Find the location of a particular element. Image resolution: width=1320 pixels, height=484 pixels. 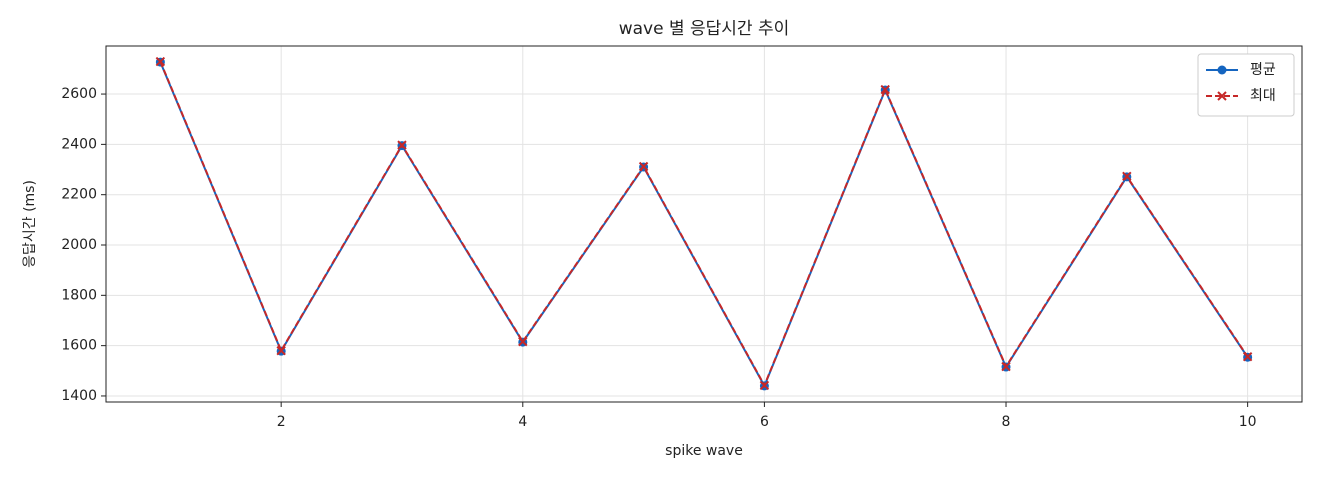

x-tick-label: 8 is located at coordinates (1006, 422).